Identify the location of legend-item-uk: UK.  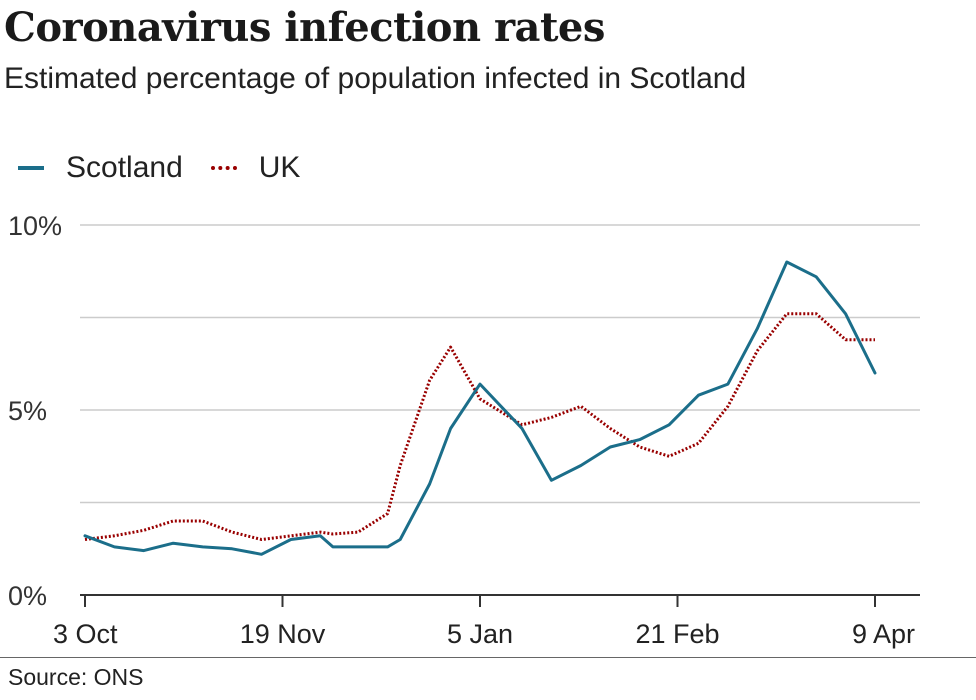
(255, 168).